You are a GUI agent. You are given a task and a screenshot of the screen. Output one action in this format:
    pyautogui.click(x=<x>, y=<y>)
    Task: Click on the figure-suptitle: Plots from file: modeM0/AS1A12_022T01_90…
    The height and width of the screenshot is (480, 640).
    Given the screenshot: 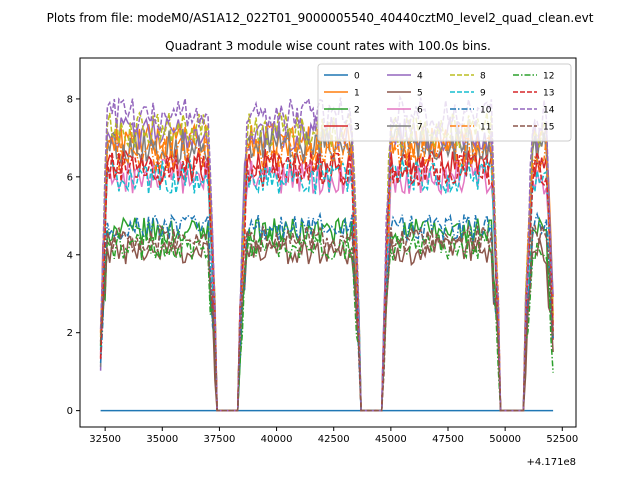 What is the action you would take?
    pyautogui.click(x=320, y=18)
    